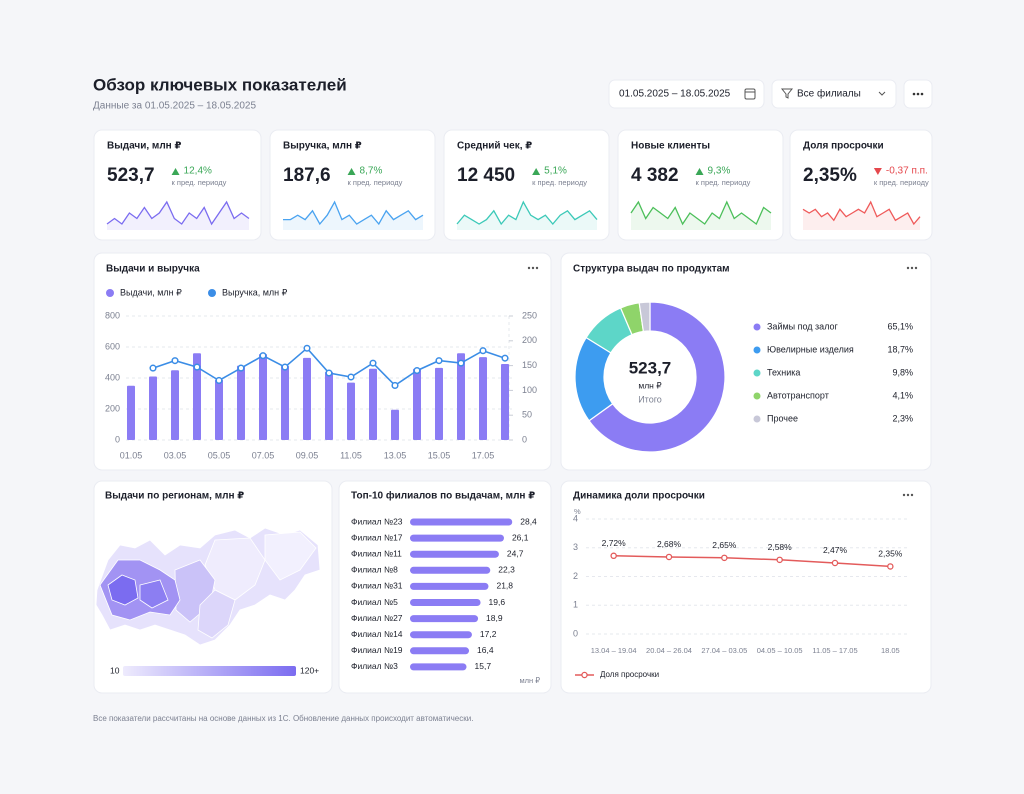 This screenshot has height=794, width=1024. Describe the element at coordinates (752, 561) in the screenshot. I see `line` at that location.